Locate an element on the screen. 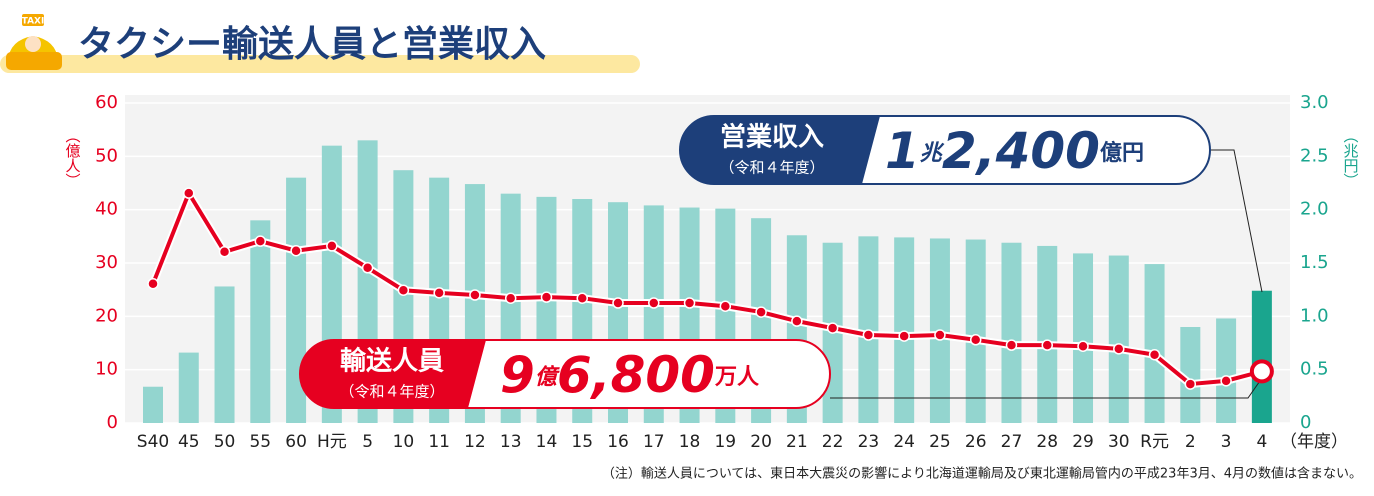 The width and height of the screenshot is (1374, 496). x-tick-label: 29 is located at coordinates (1083, 442).